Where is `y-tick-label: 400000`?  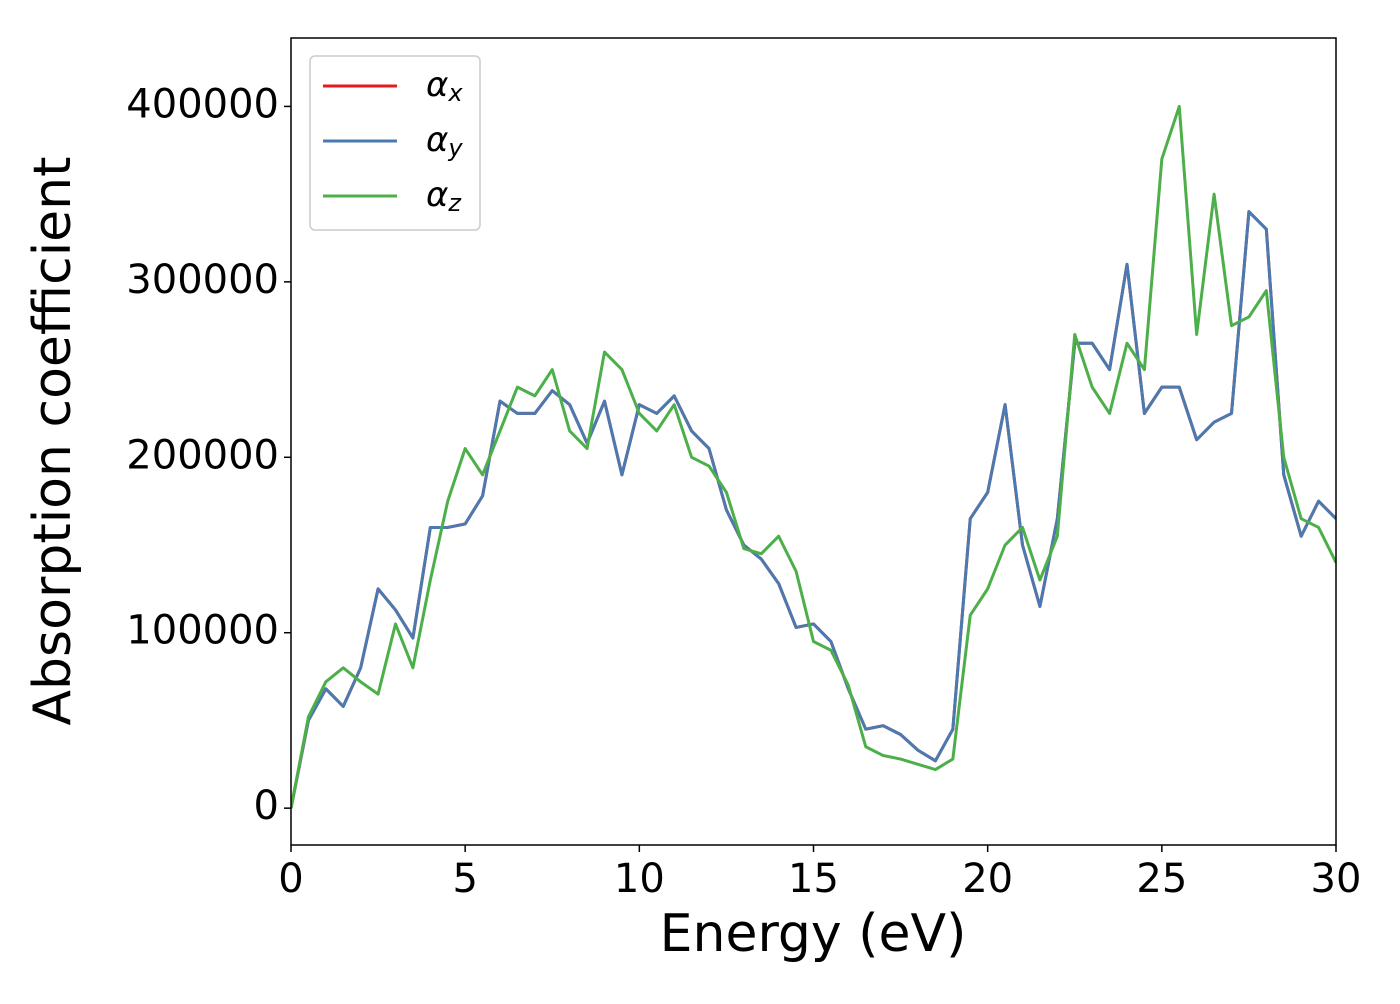
y-tick-label: 400000 is located at coordinates (202, 104).